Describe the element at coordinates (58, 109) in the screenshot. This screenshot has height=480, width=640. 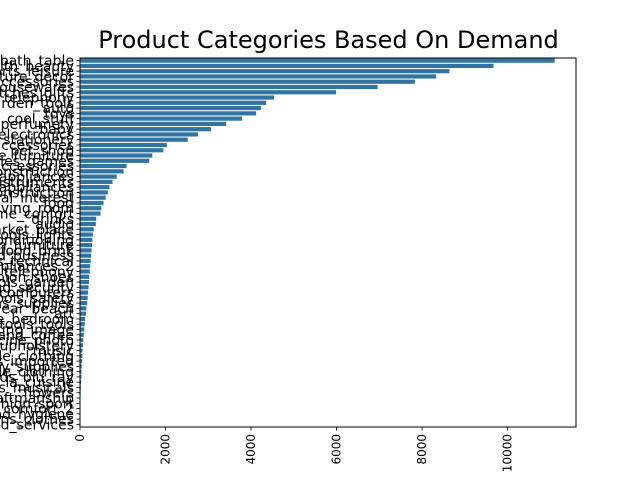
I see `category-label: auto` at that location.